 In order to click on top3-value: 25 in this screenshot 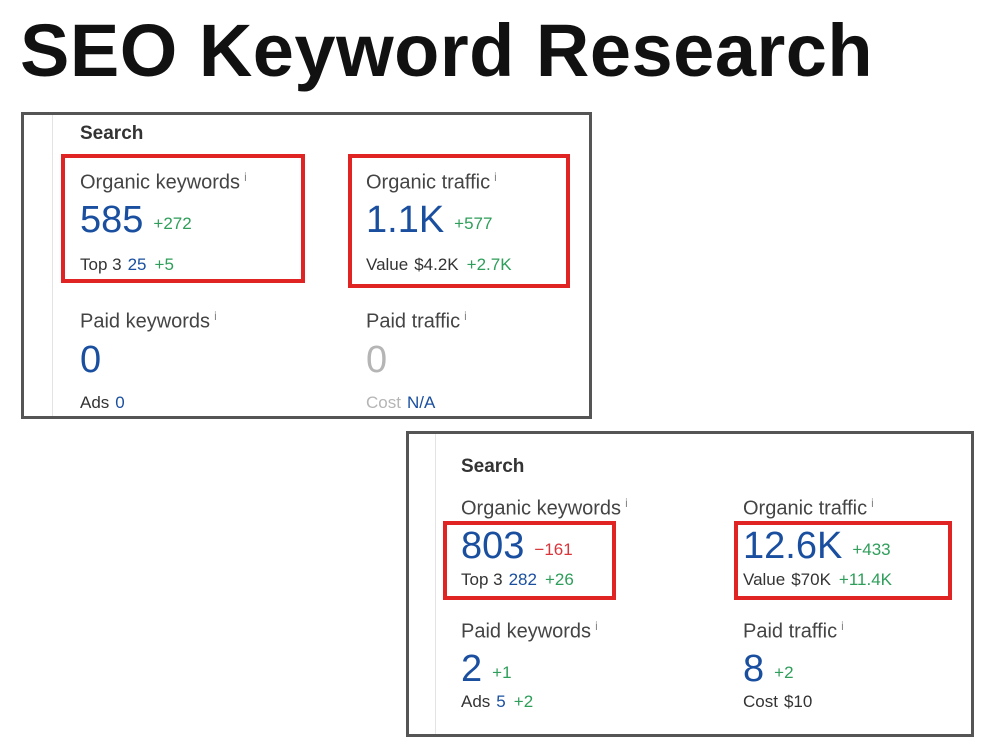, I will do `click(137, 264)`.